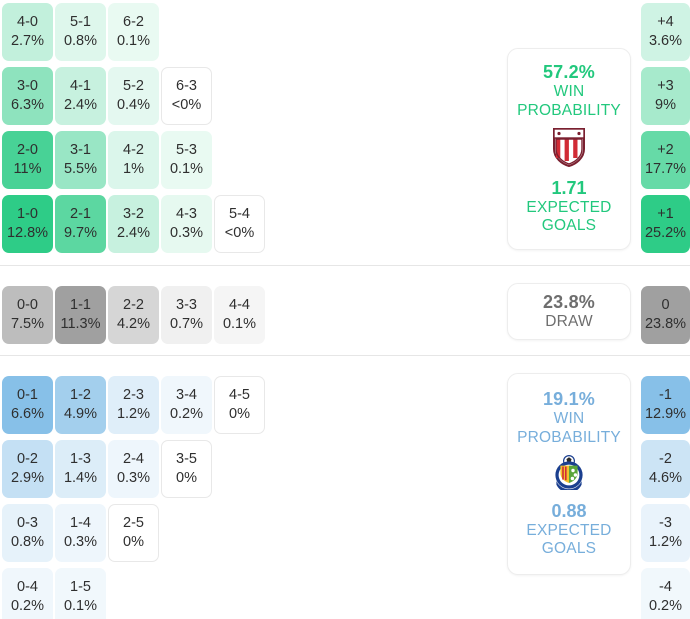  Describe the element at coordinates (186, 224) in the screenshot. I see `scoreline-cell: 4-3 0.3%` at that location.